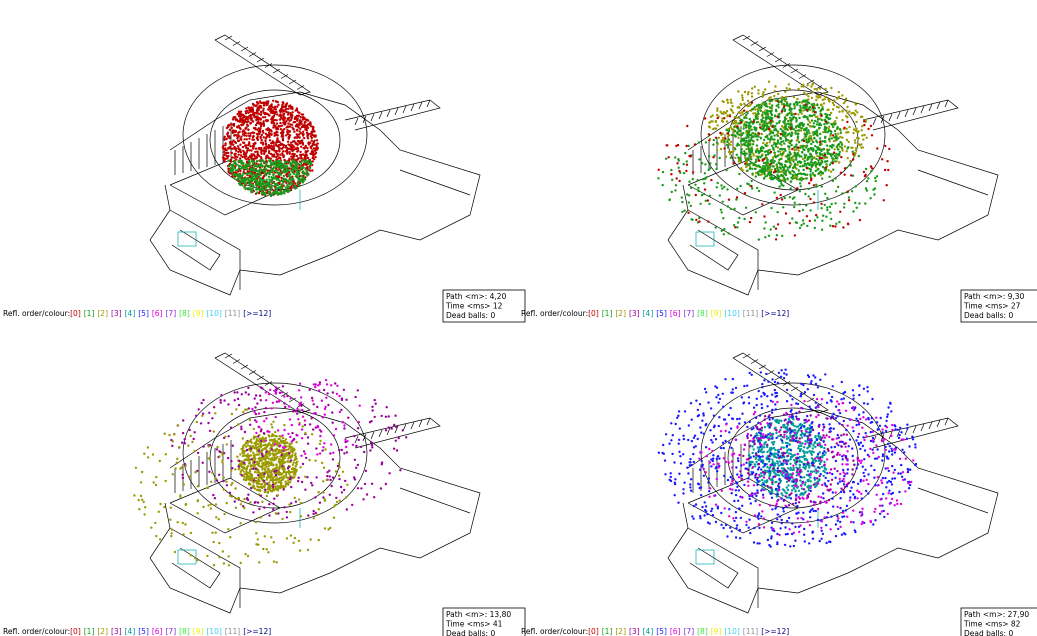  I want to click on legend-item: [11], so click(232, 313).